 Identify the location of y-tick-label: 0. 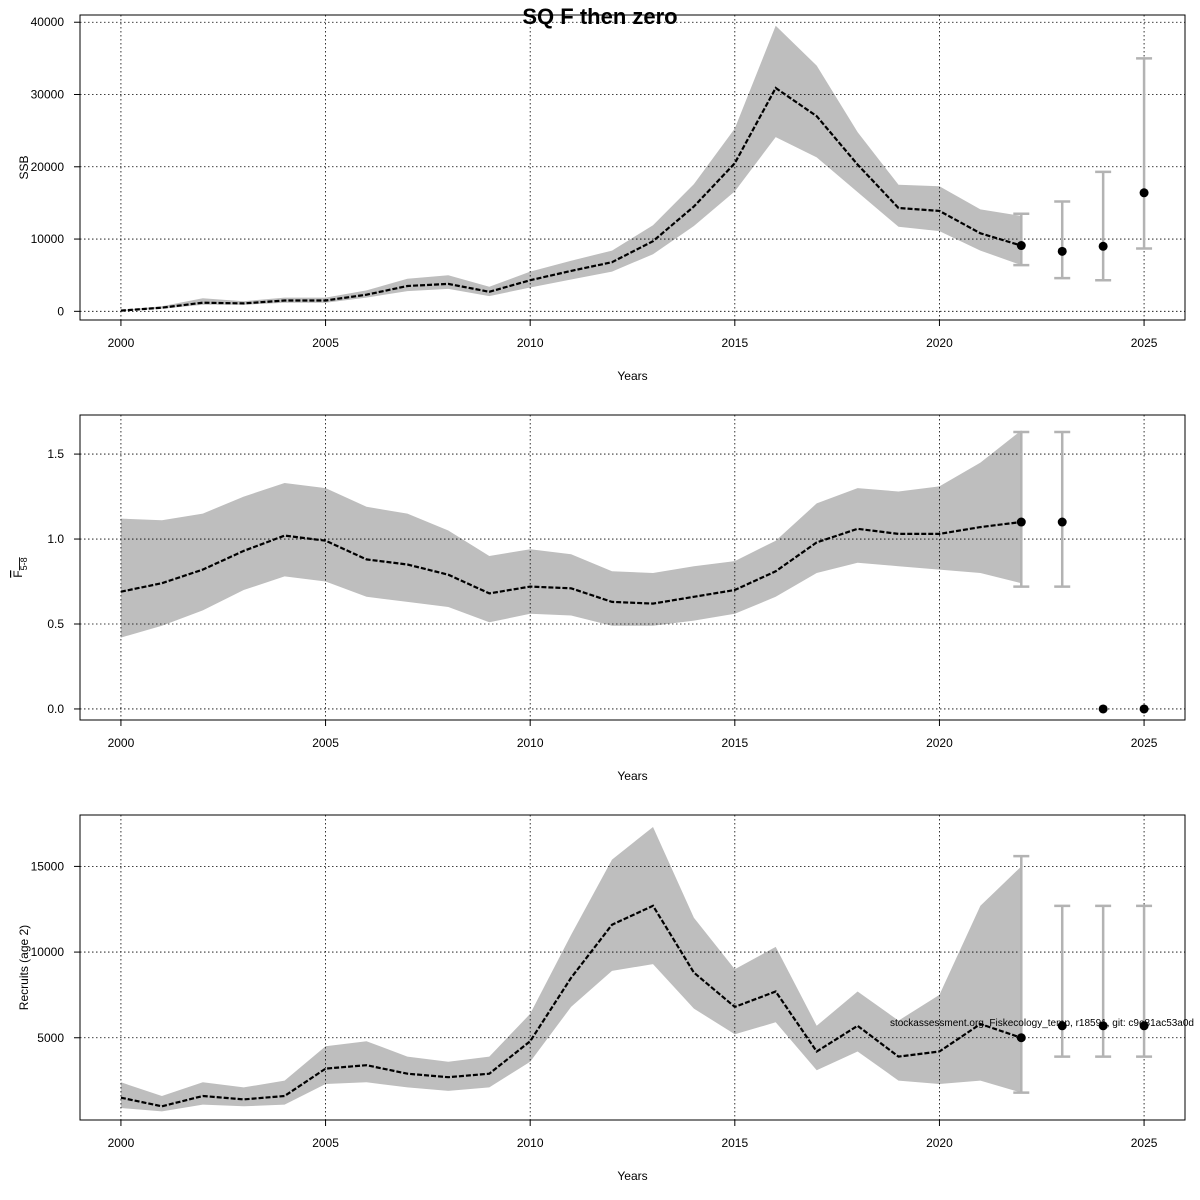
(60, 311).